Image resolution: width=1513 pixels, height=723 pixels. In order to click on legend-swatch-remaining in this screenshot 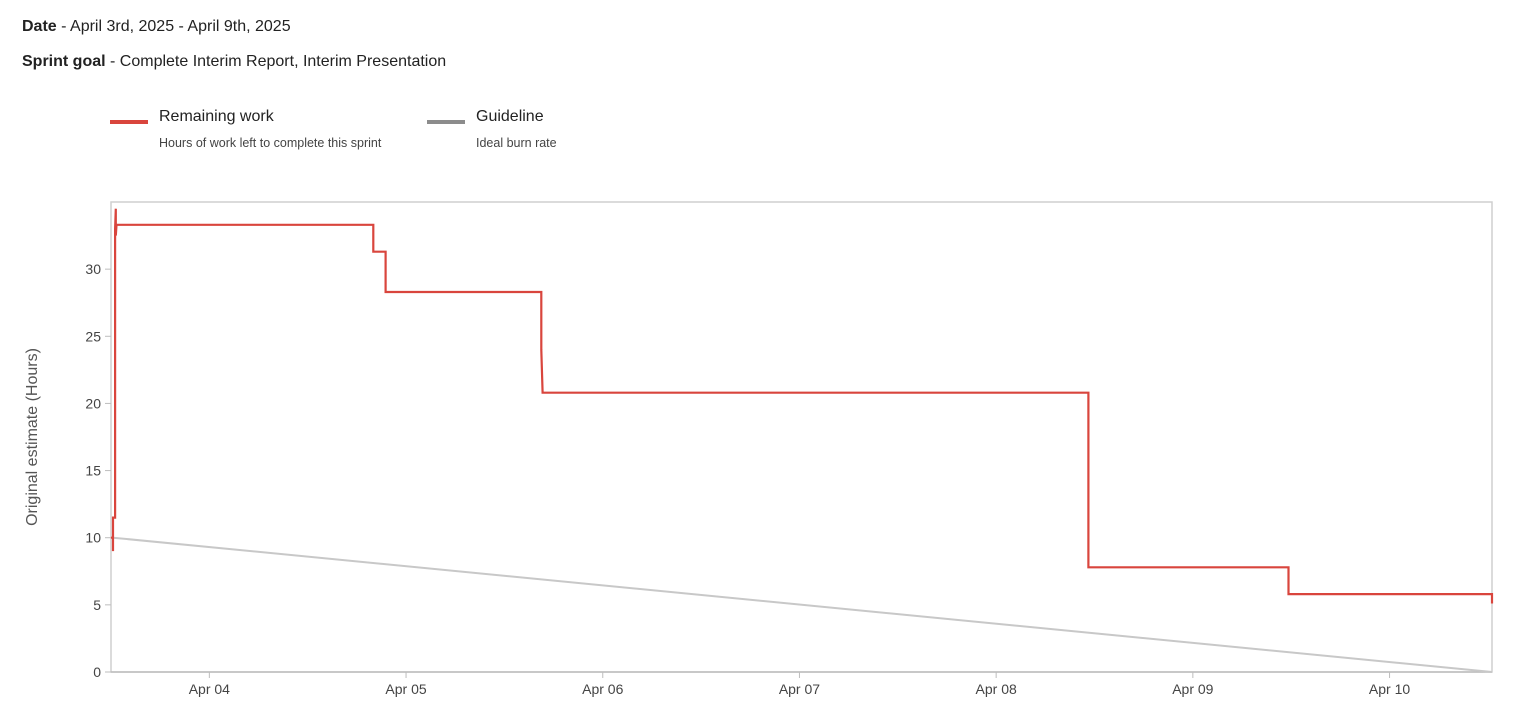, I will do `click(129, 122)`.